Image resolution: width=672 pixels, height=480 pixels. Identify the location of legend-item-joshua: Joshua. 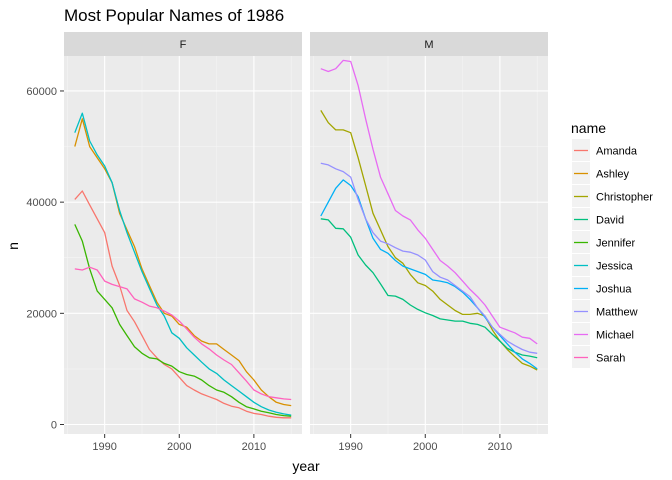
(602, 288).